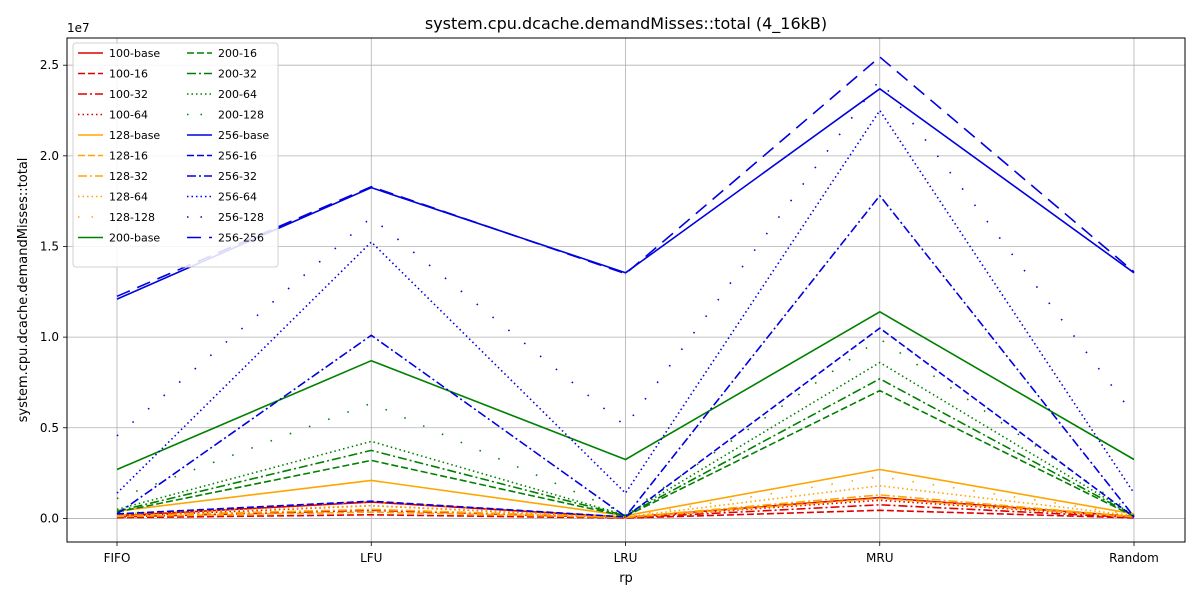 The width and height of the screenshot is (1200, 600). I want to click on legend-box, so click(175, 155).